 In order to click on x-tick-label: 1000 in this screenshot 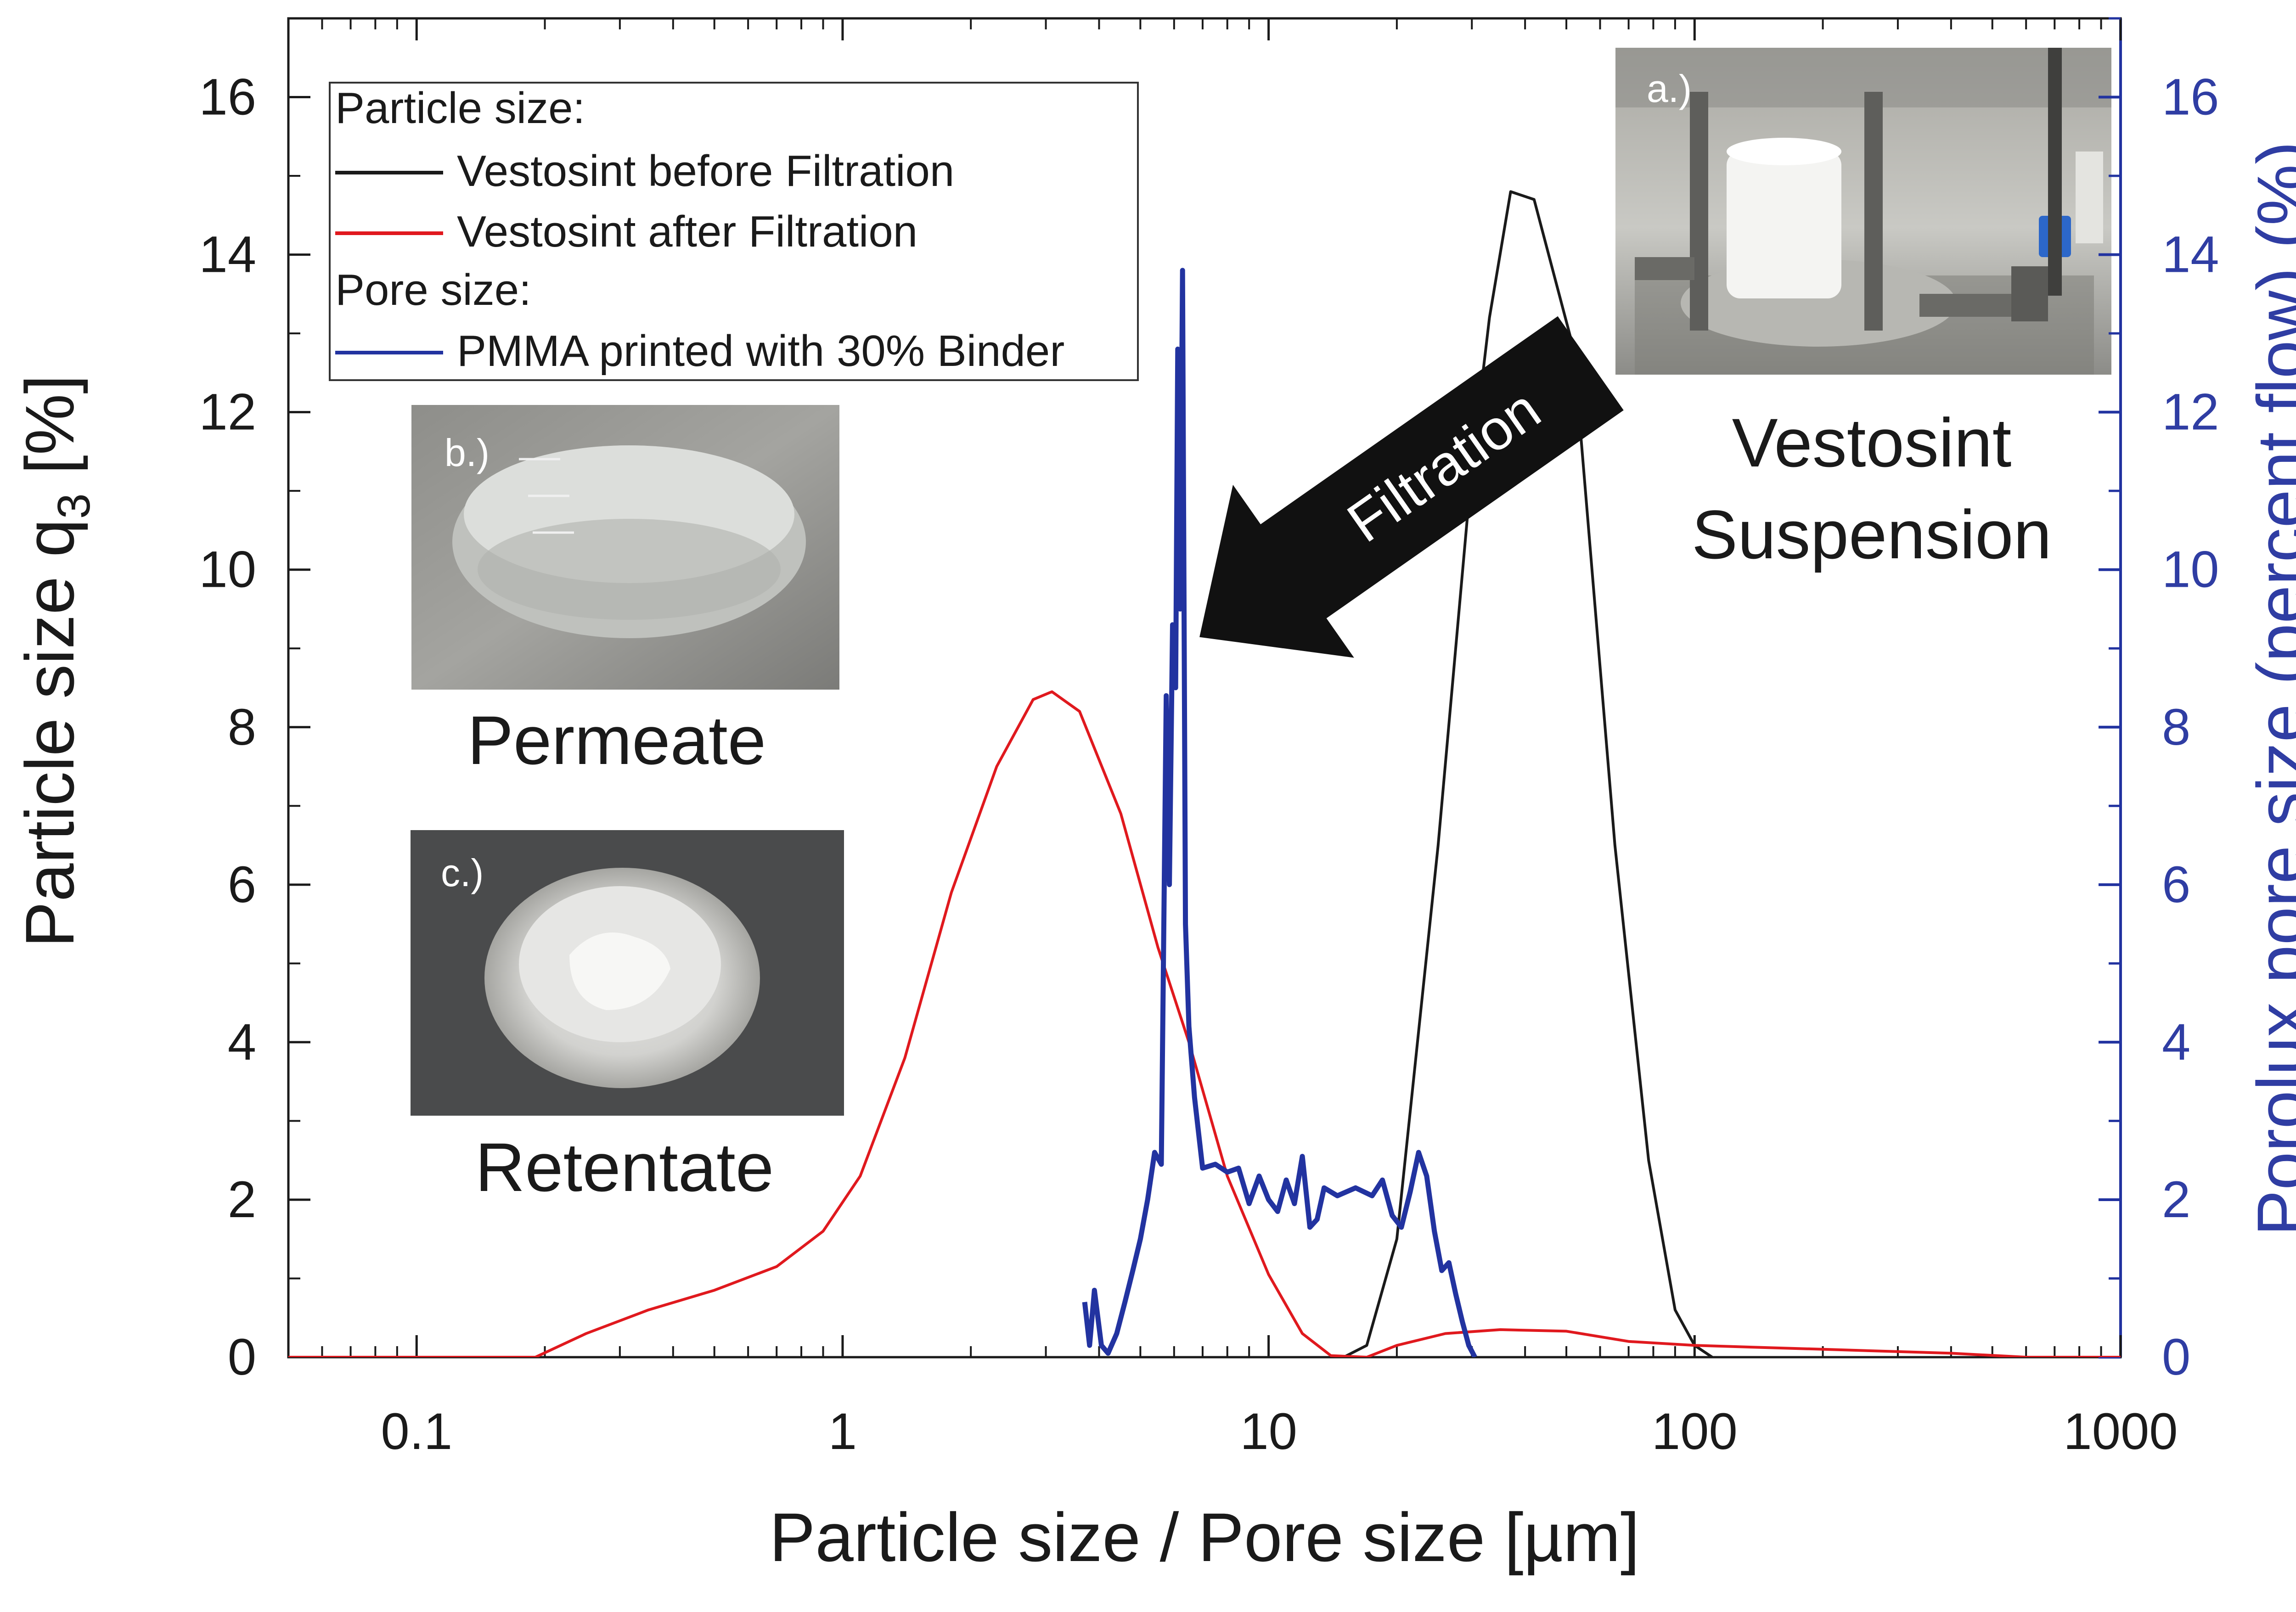, I will do `click(2120, 1431)`.